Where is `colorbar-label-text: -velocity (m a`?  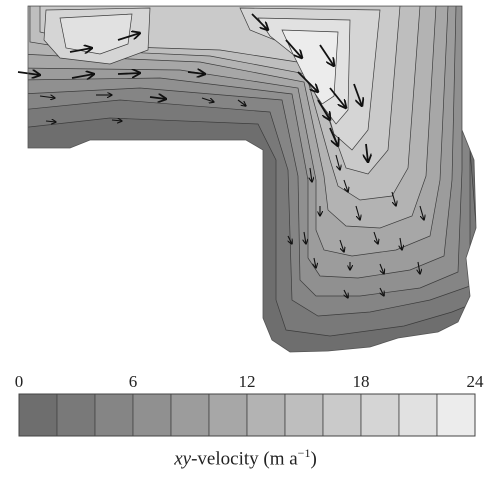
colorbar-label-text: -velocity (m a is located at coordinates (244, 459).